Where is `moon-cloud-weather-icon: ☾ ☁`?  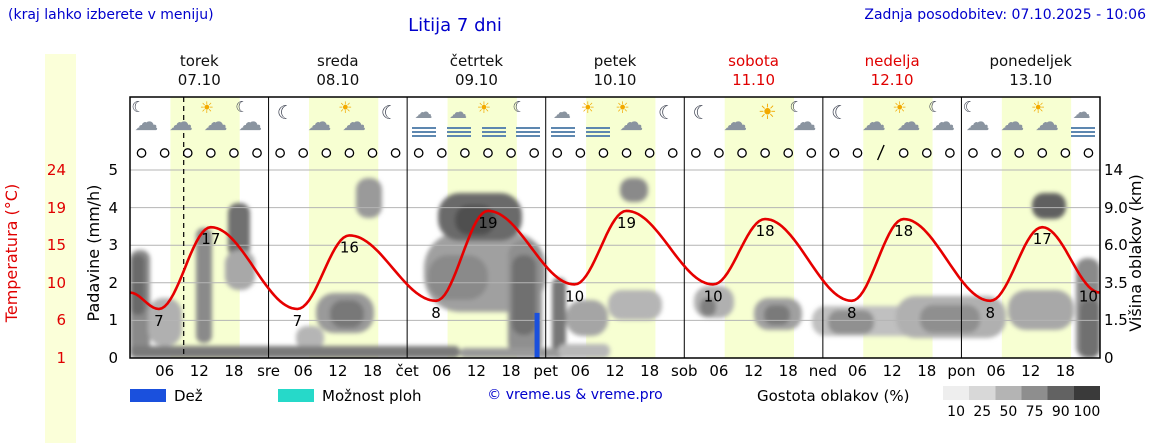
moon-cloud-weather-icon: ☾ ☁ is located at coordinates (147, 122).